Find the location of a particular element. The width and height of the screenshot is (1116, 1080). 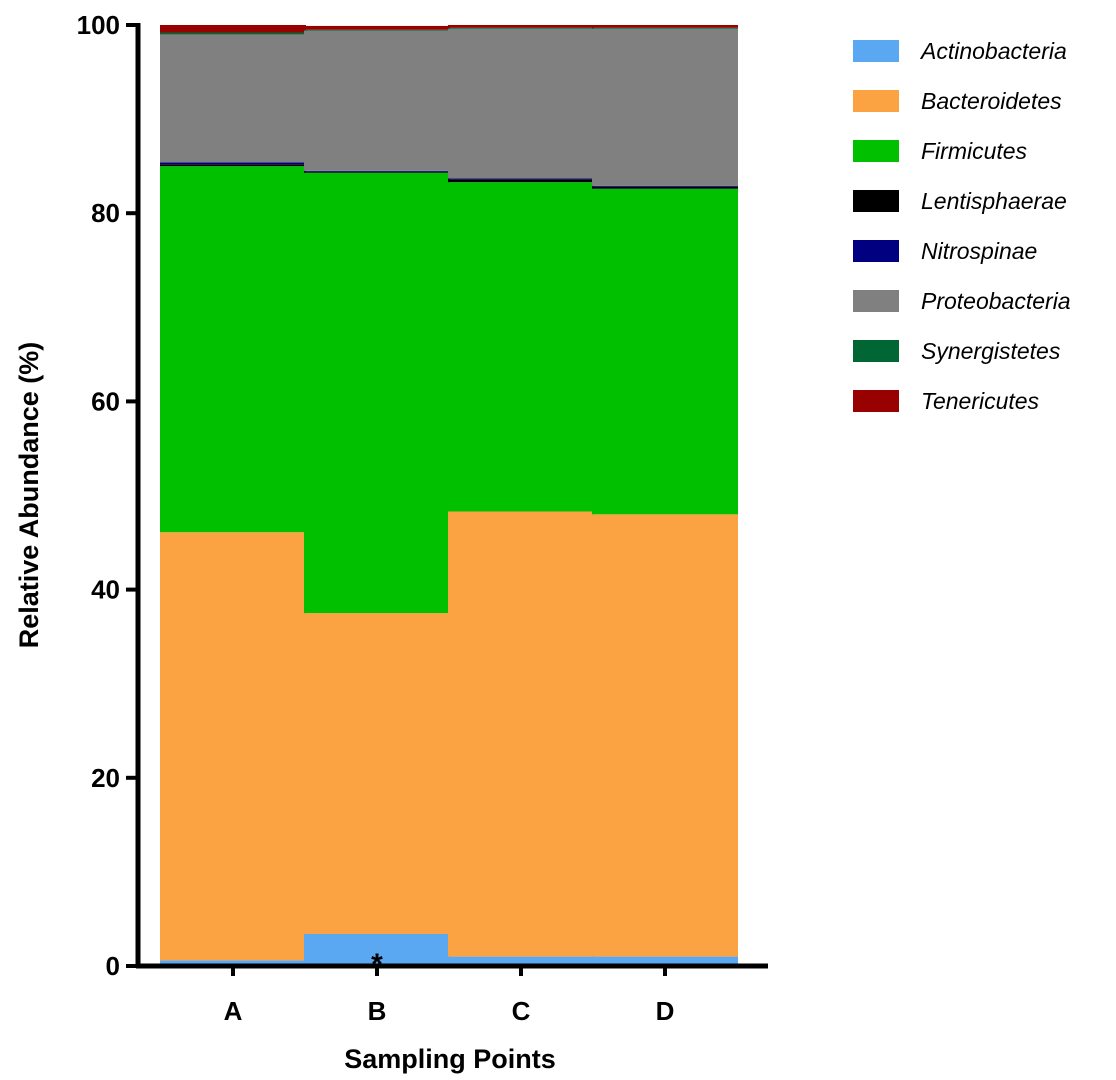

y-tick-label-80: 80 is located at coordinates (105, 213).